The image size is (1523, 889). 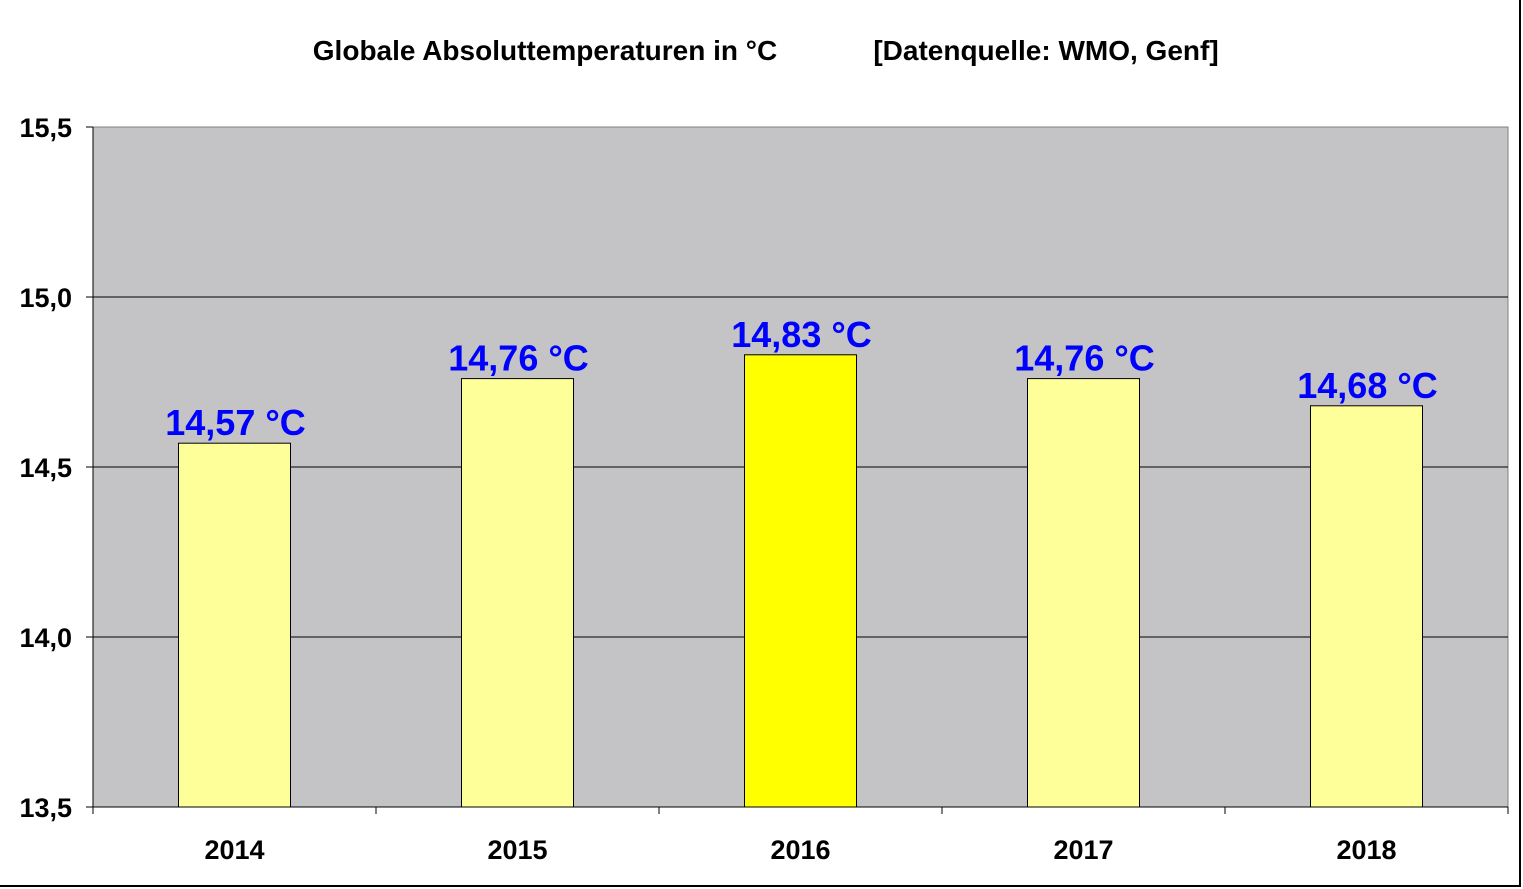 I want to click on y-tick-label: 13,5, so click(x=45, y=808).